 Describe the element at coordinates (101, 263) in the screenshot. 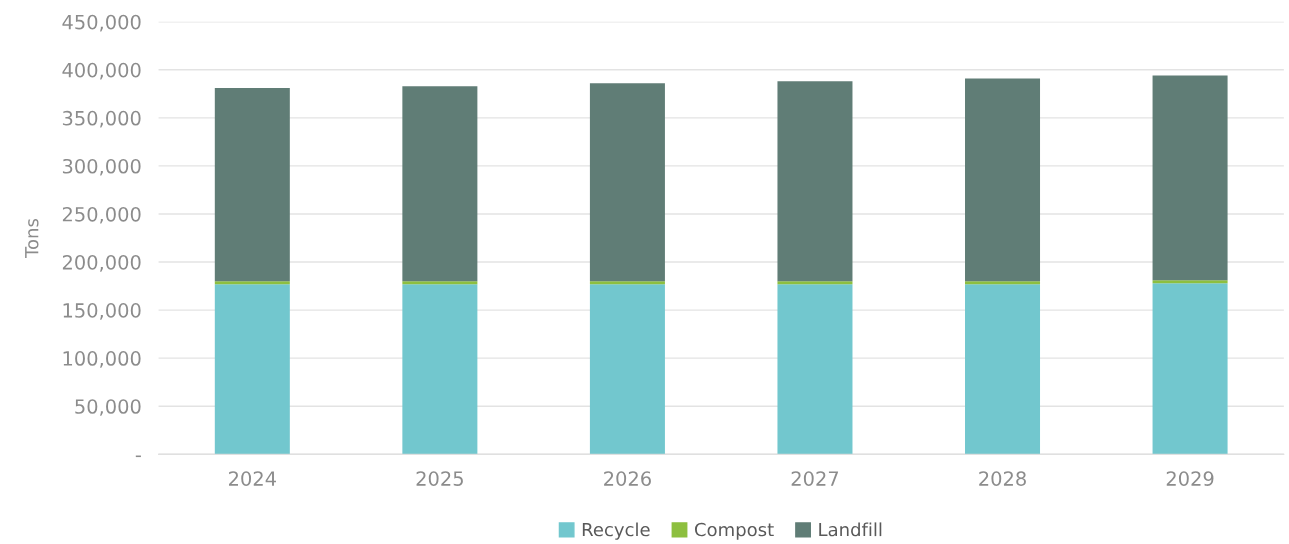

I see `y-tick-label: 200,000` at that location.